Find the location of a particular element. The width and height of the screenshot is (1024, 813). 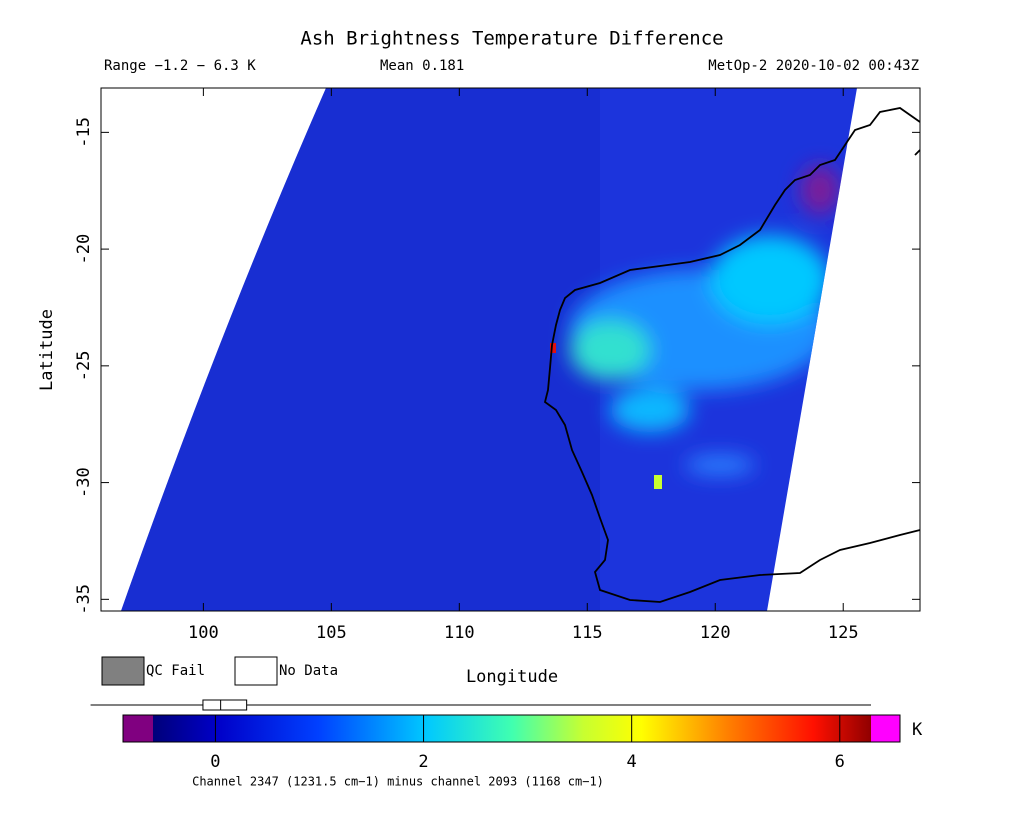

x-tick-label: 120 is located at coordinates (715, 633).